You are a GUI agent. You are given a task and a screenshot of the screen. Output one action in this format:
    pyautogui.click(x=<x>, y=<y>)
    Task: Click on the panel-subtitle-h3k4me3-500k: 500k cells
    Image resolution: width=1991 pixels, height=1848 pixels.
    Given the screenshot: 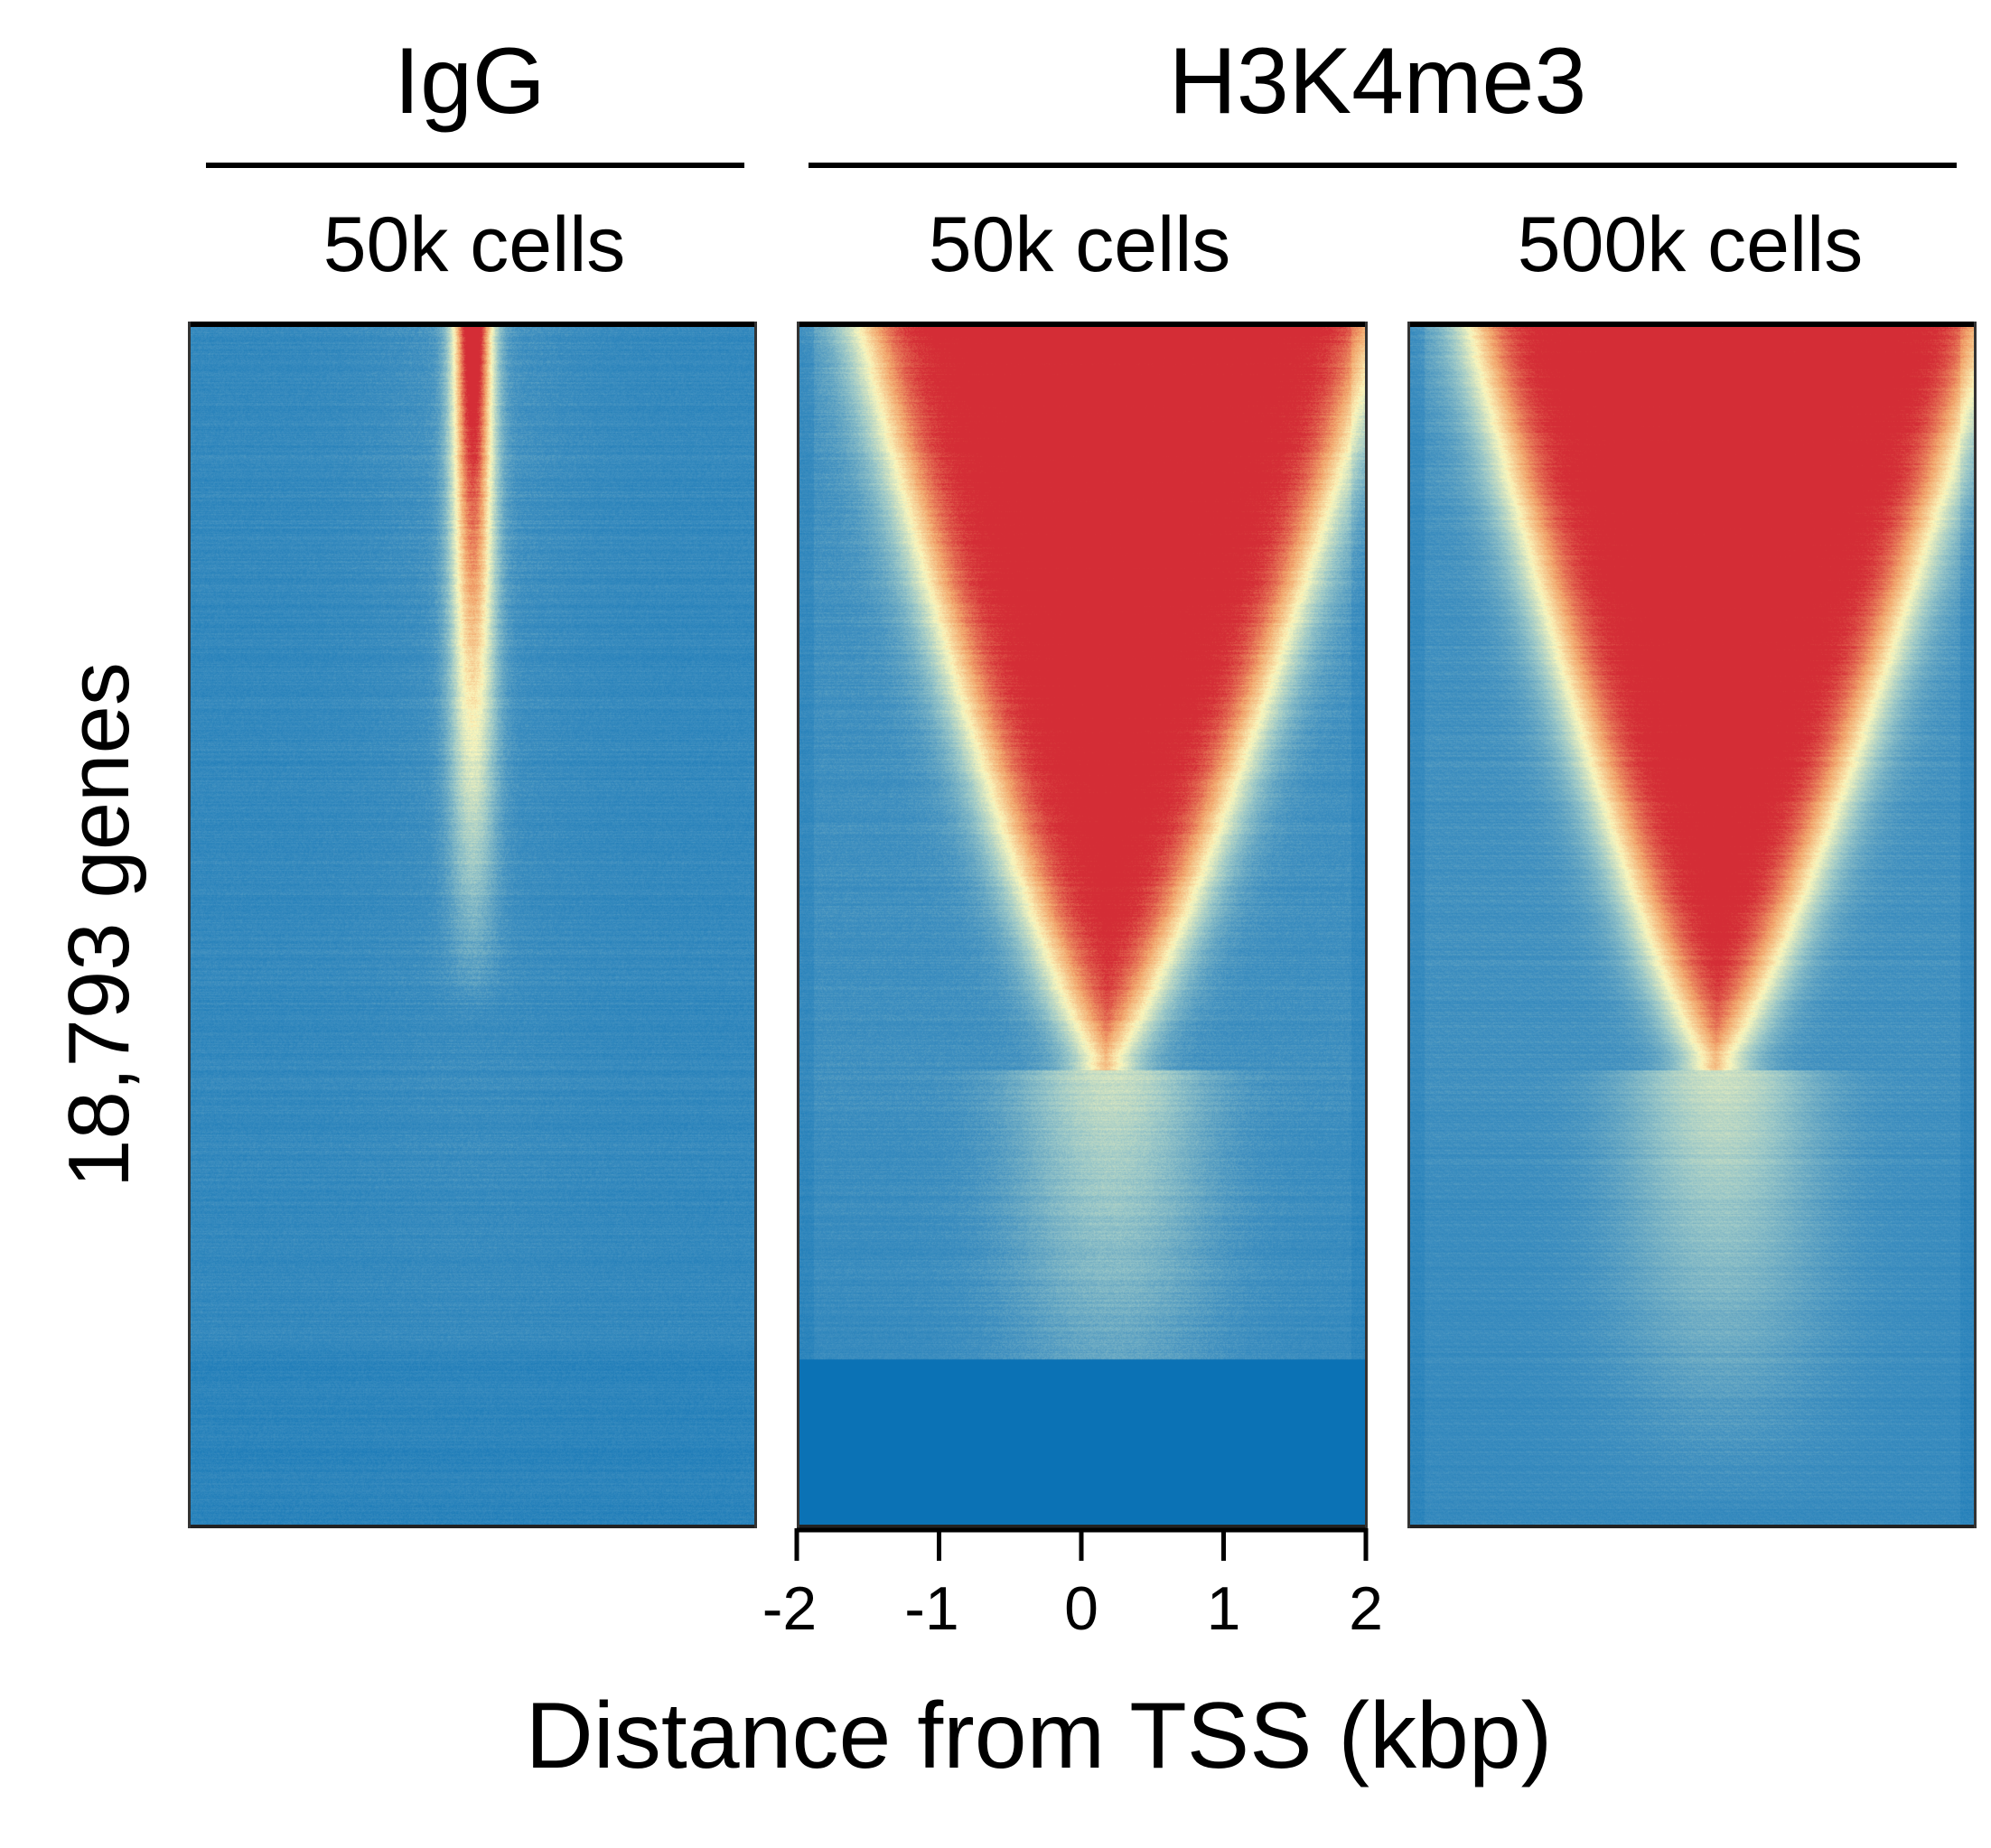 What is the action you would take?
    pyautogui.click(x=1690, y=245)
    